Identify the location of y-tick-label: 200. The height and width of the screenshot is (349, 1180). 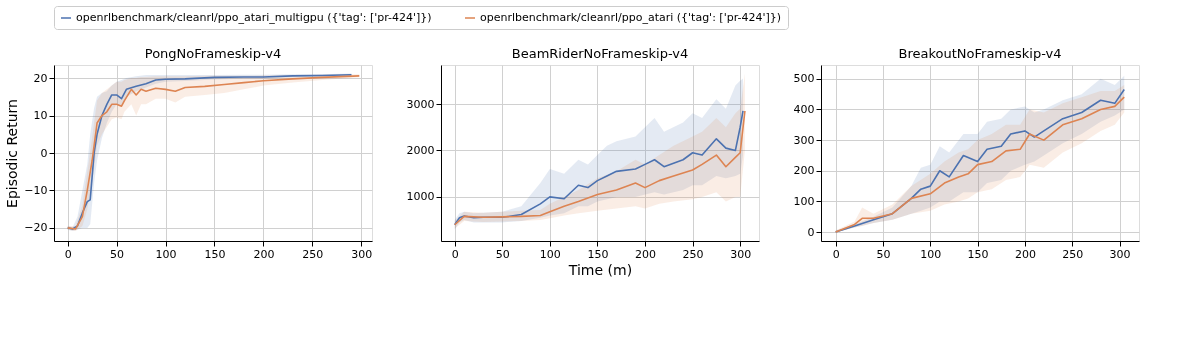
(804, 171).